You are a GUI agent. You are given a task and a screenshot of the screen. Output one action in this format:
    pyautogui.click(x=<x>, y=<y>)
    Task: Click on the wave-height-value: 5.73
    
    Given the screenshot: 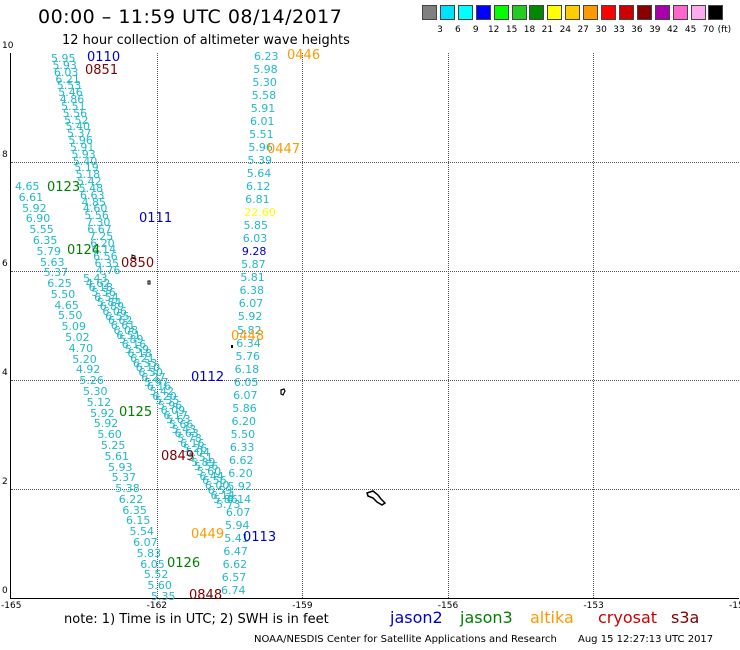 What is the action you would take?
    pyautogui.click(x=228, y=504)
    